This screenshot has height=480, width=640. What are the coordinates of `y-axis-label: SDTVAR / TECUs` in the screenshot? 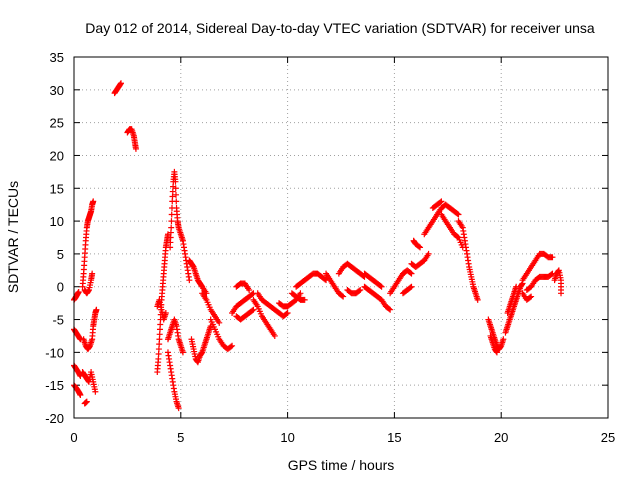 It's located at (13, 237).